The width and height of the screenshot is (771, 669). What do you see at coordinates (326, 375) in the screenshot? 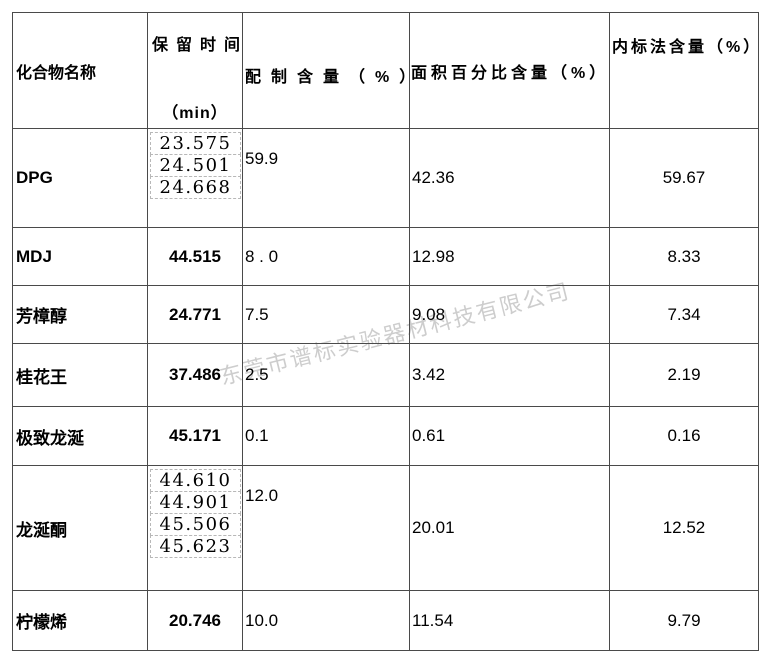
I see `prepared-content-cell: 2.5` at bounding box center [326, 375].